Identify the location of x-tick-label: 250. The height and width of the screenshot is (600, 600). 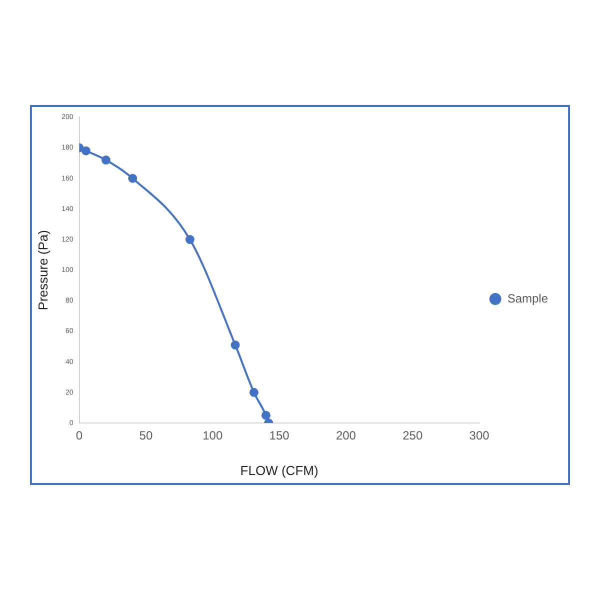
(412, 435).